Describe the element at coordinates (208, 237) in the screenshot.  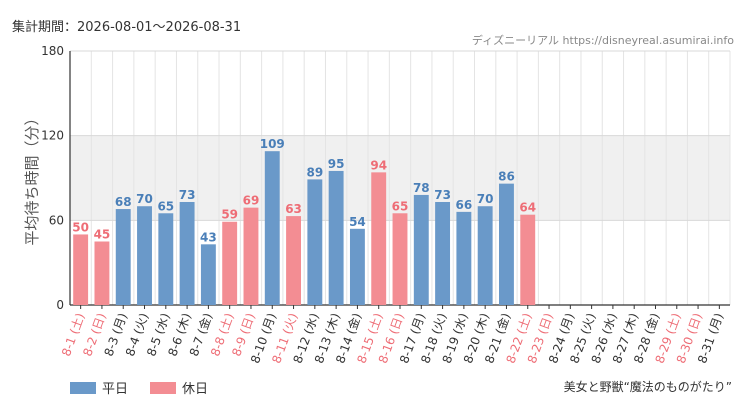
I see `data-label: 43` at that location.